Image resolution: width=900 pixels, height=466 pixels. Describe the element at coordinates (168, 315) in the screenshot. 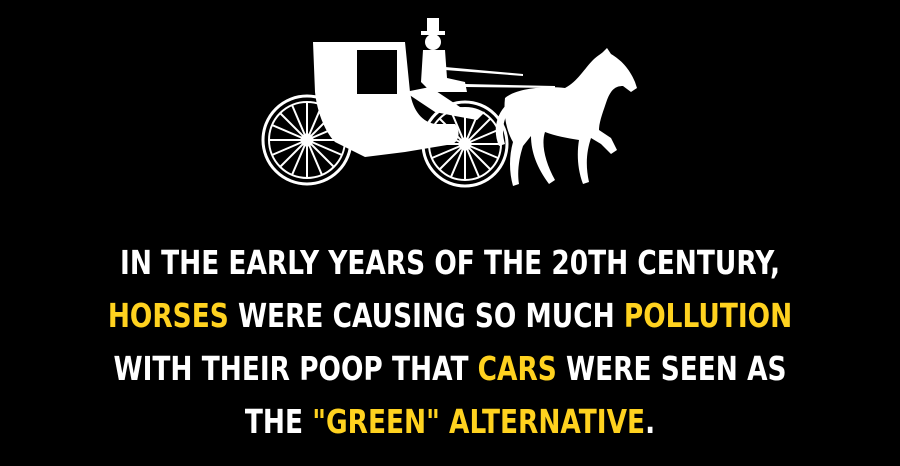

I see `highlight-horses: HORSES` at that location.